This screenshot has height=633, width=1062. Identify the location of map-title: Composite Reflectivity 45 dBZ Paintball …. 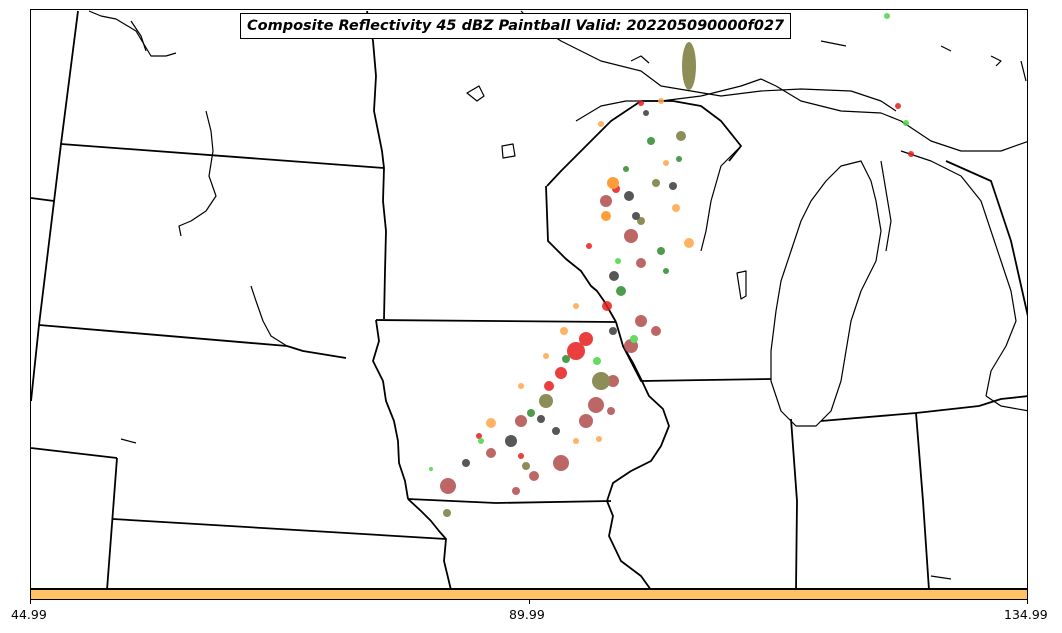
(516, 26).